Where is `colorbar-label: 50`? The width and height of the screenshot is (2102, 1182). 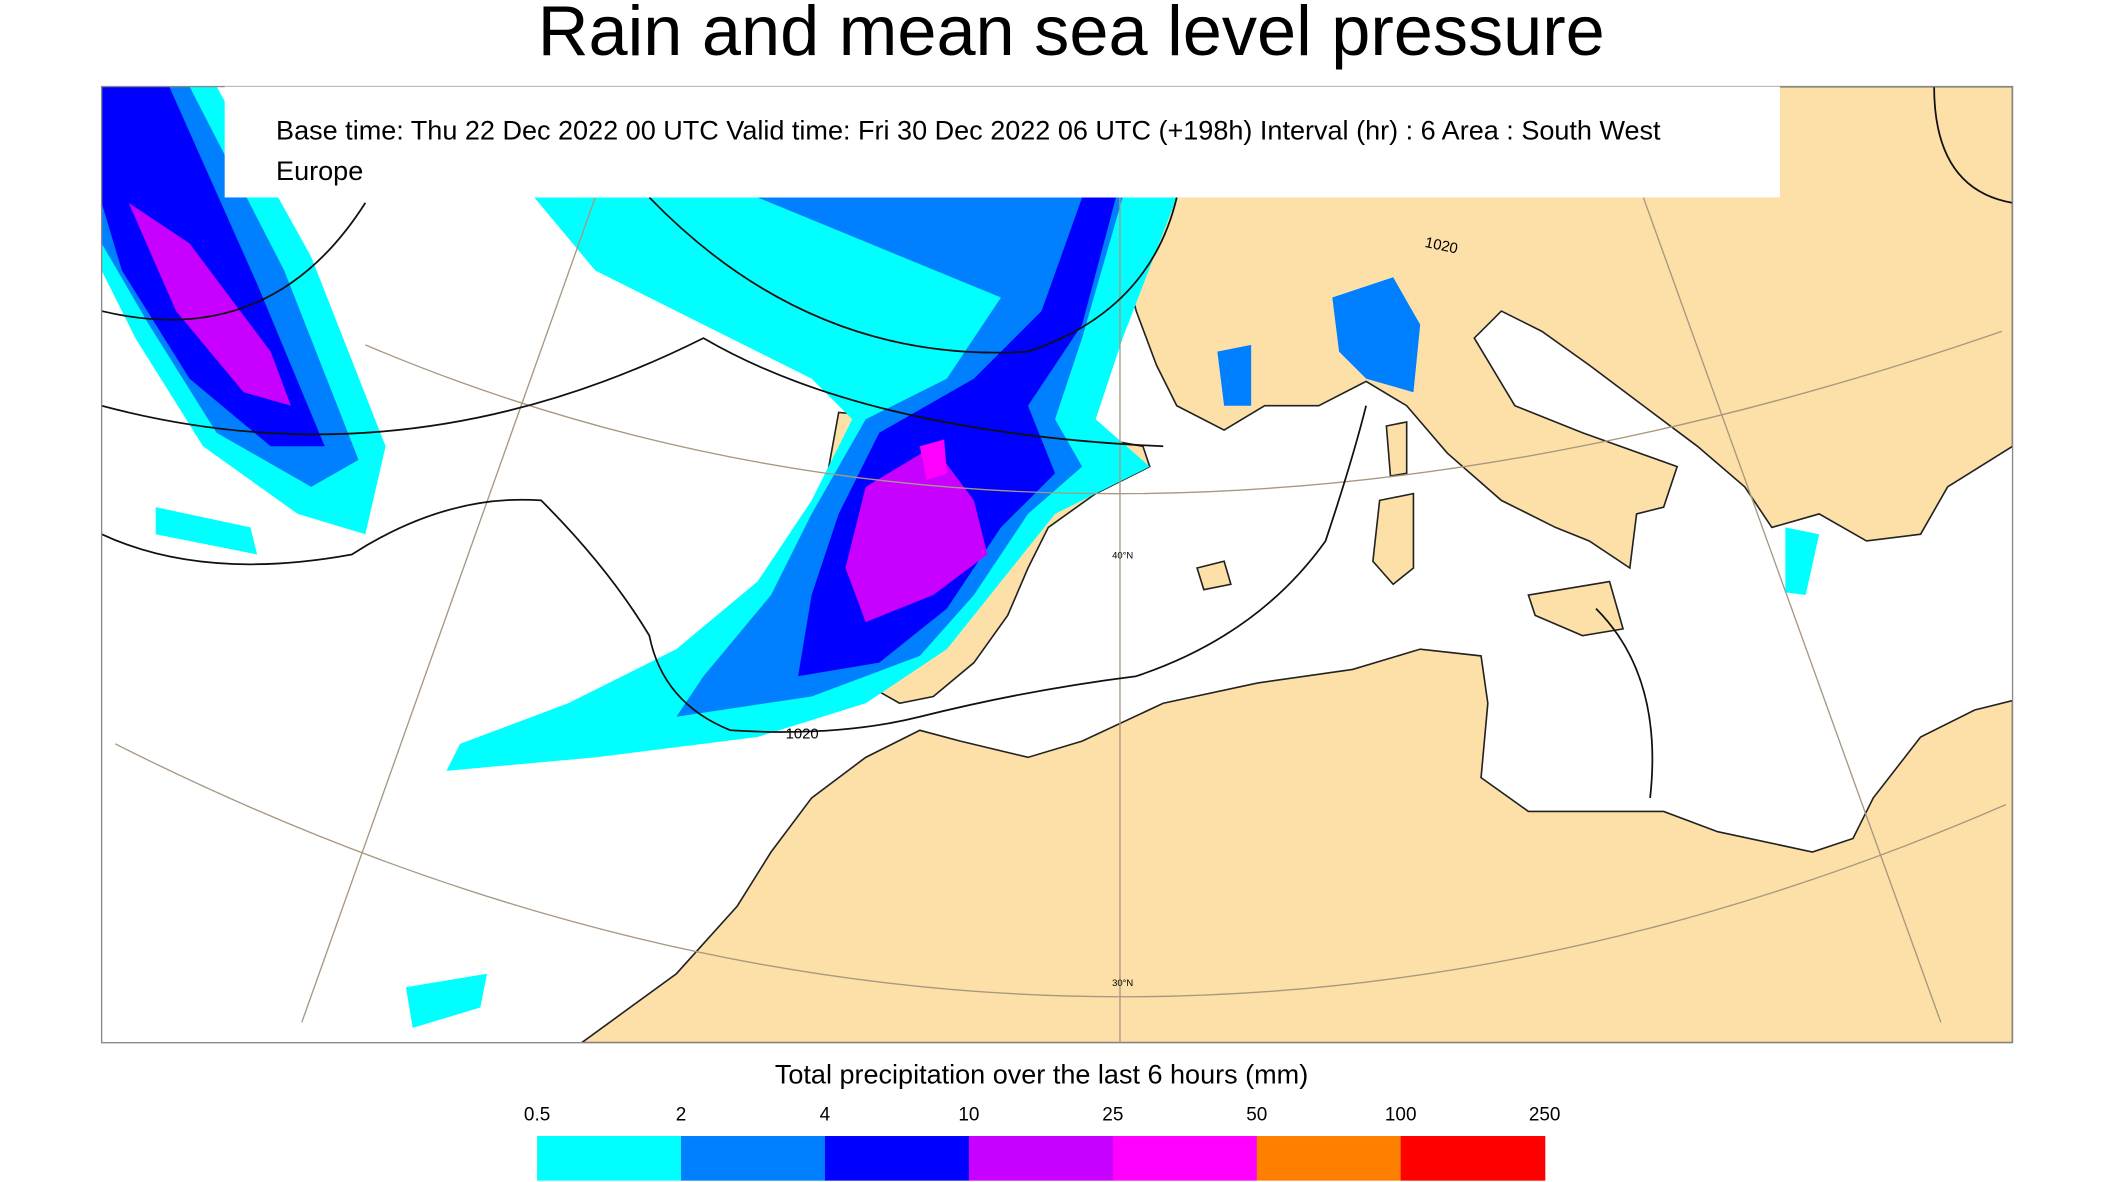 colorbar-label: 50 is located at coordinates (1256, 1115).